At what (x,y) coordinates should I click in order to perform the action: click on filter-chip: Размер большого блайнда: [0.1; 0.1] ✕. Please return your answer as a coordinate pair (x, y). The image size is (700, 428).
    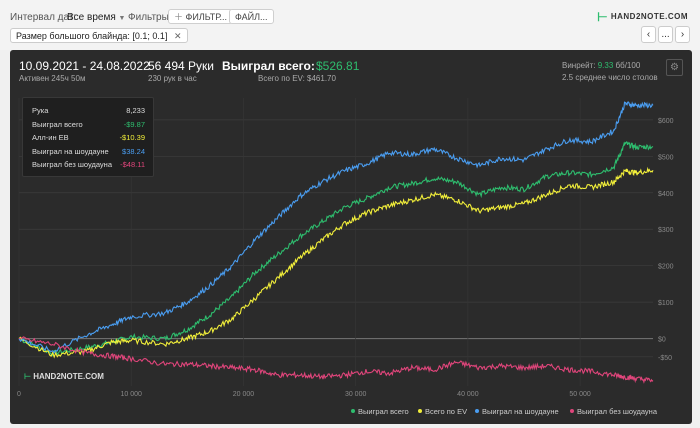
    Looking at the image, I should click on (99, 35).